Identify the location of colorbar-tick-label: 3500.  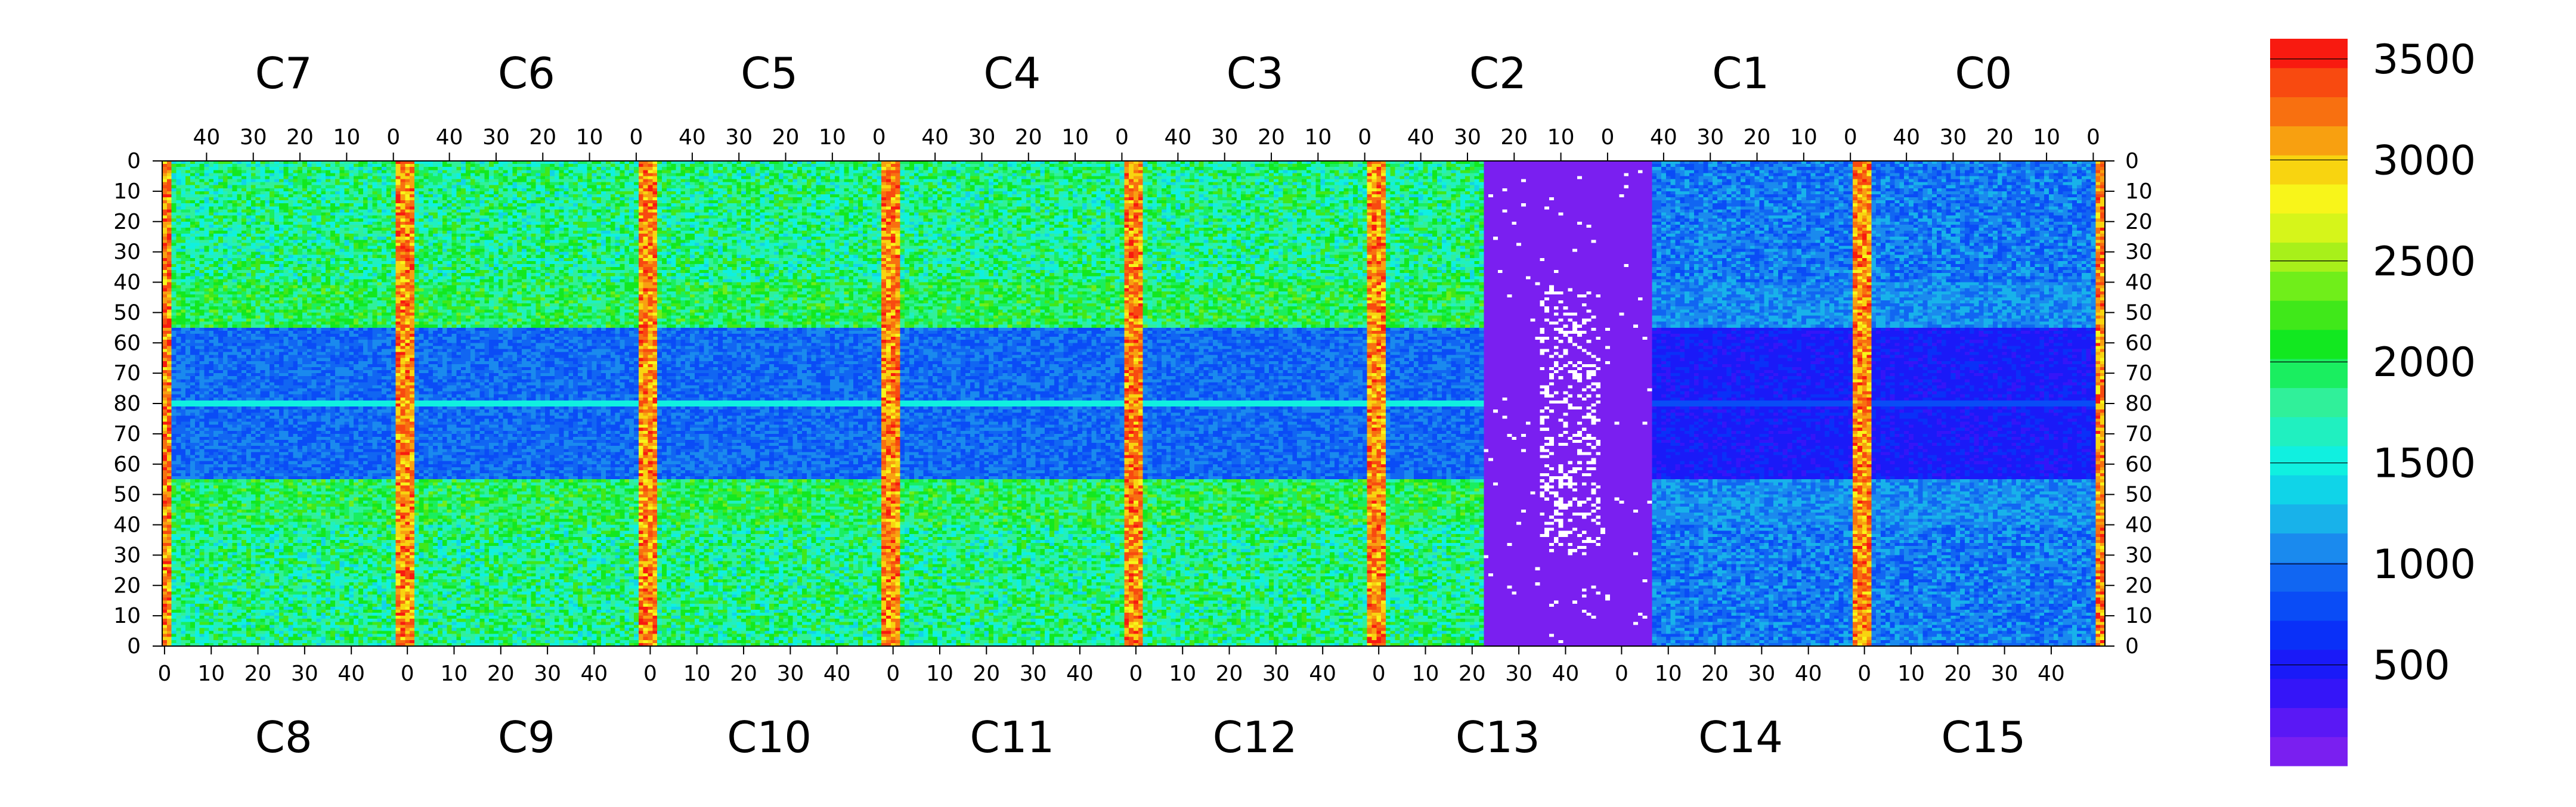
(2425, 59).